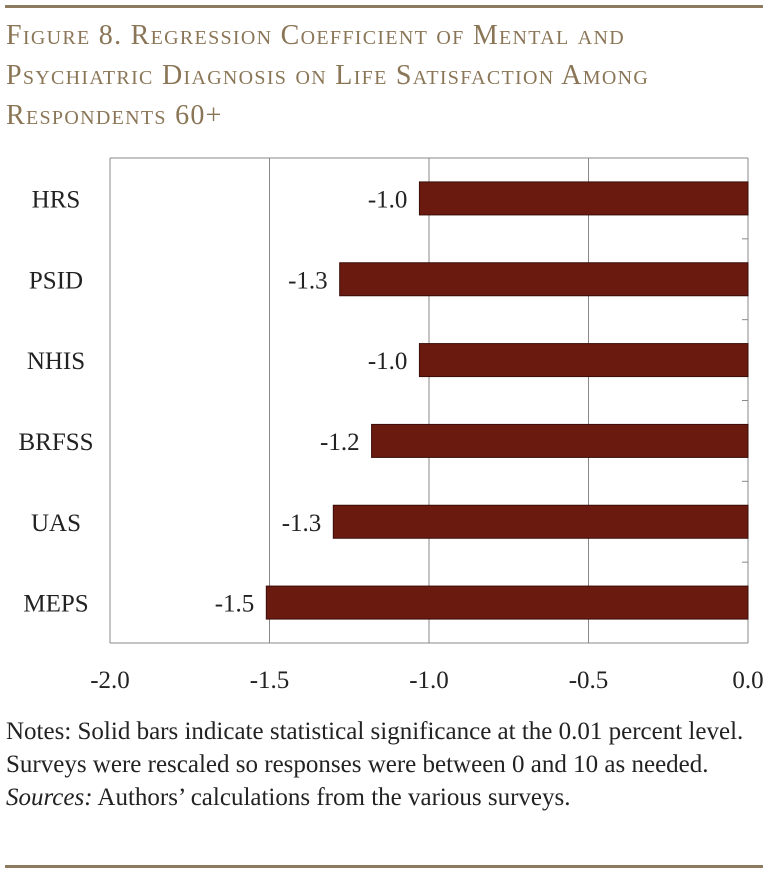 The width and height of the screenshot is (768, 873). What do you see at coordinates (384, 866) in the screenshot?
I see `bottom-rule` at bounding box center [384, 866].